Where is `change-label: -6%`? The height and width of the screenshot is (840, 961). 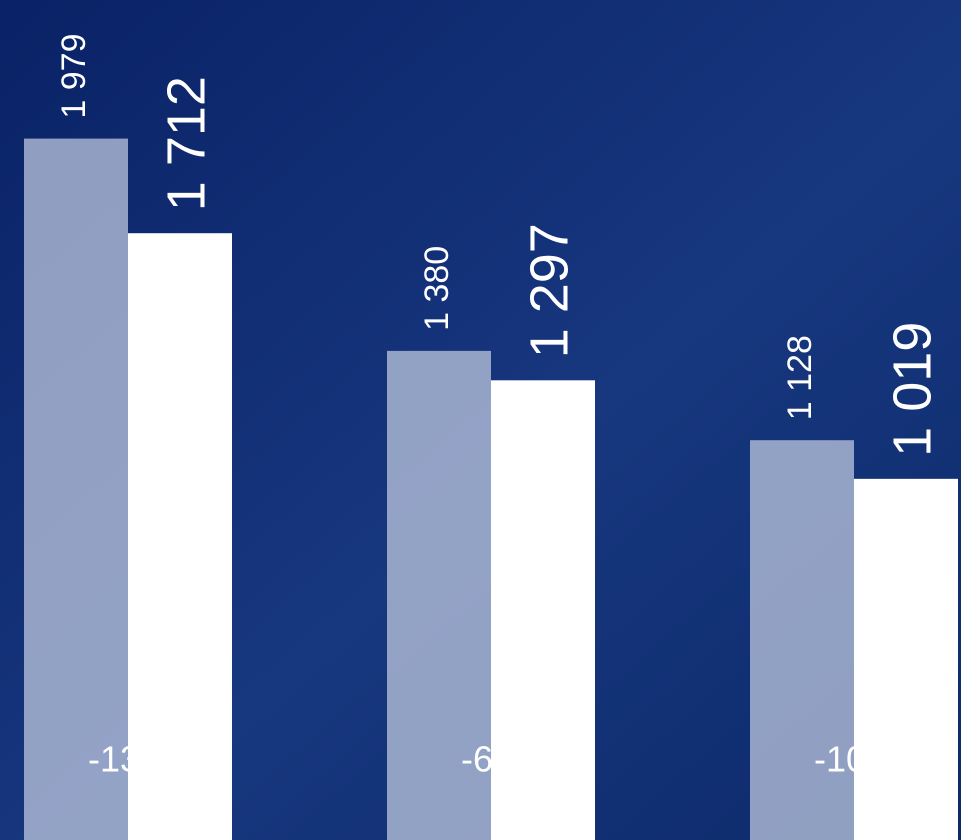
change-label: -6% is located at coordinates (493, 759).